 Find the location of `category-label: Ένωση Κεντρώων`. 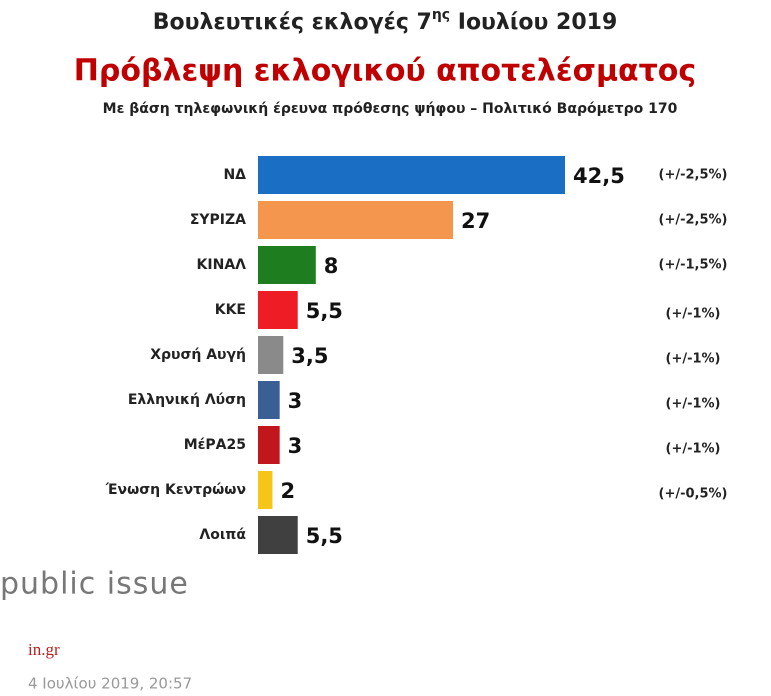

category-label: Ένωση Κεντρώων is located at coordinates (175, 490).